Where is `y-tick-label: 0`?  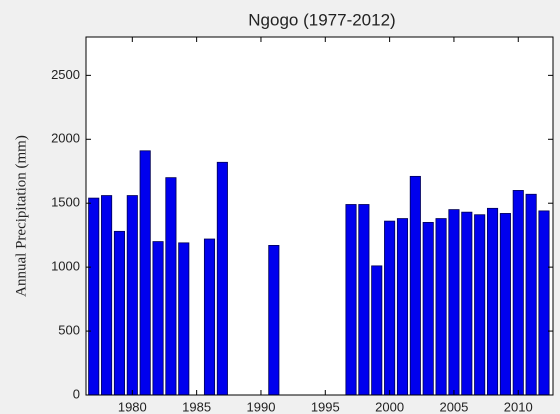
y-tick-label: 0 is located at coordinates (76, 393).